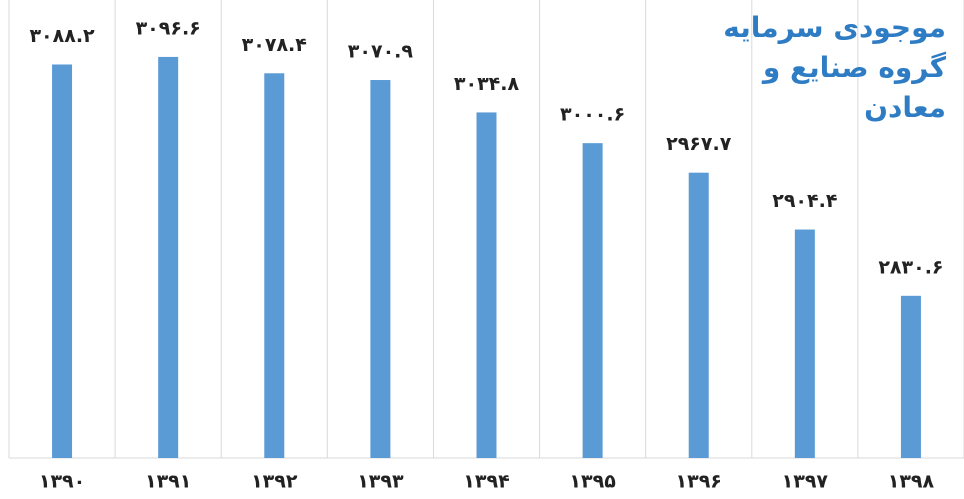 The width and height of the screenshot is (964, 499). What do you see at coordinates (62, 482) in the screenshot?
I see `x-tick-label: ۱۳۹۰` at bounding box center [62, 482].